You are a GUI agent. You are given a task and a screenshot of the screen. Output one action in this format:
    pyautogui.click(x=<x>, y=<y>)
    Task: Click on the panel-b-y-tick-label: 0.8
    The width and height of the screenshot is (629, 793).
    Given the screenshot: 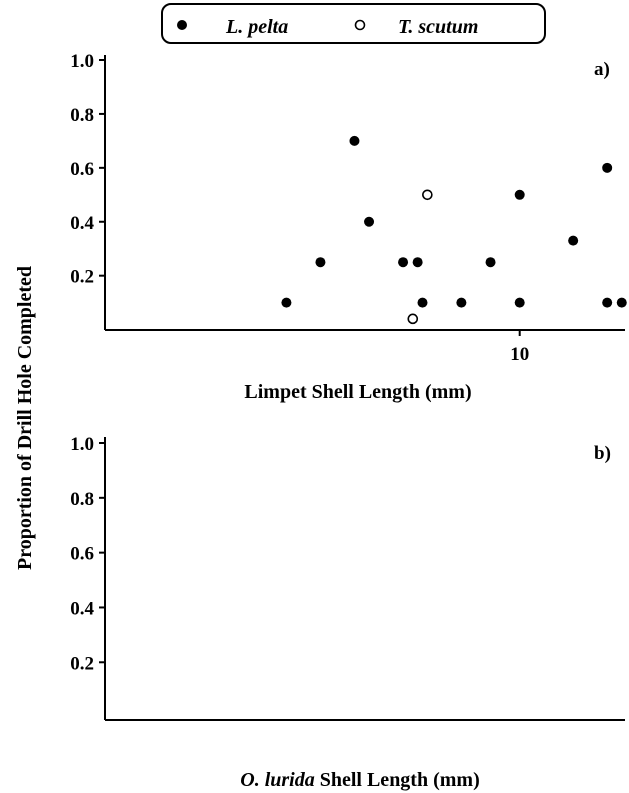 What is the action you would take?
    pyautogui.click(x=82, y=499)
    